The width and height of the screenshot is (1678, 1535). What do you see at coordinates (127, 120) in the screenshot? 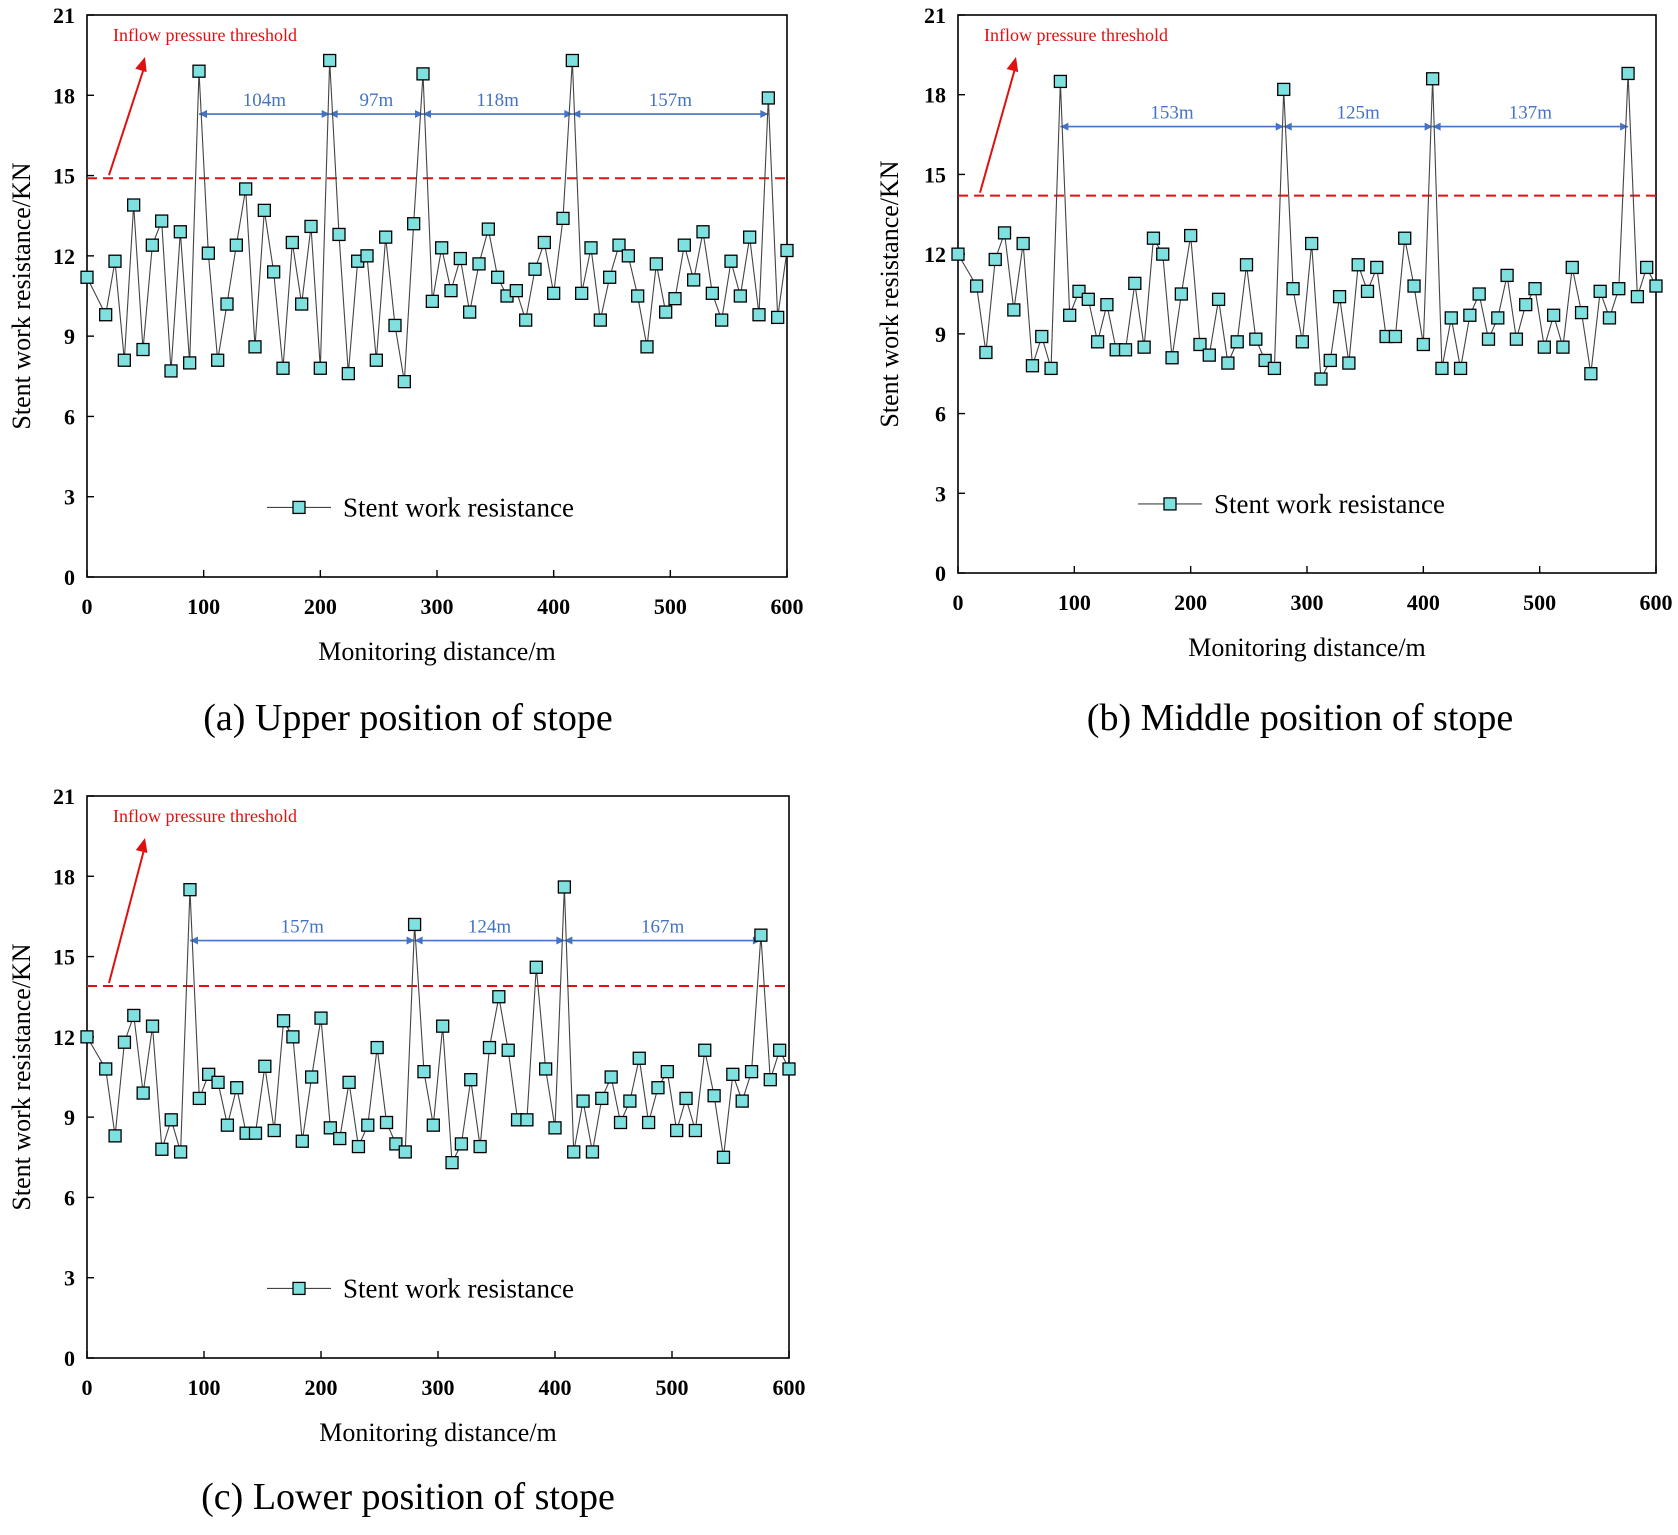
I see `threshold-arrow-shaft` at bounding box center [127, 120].